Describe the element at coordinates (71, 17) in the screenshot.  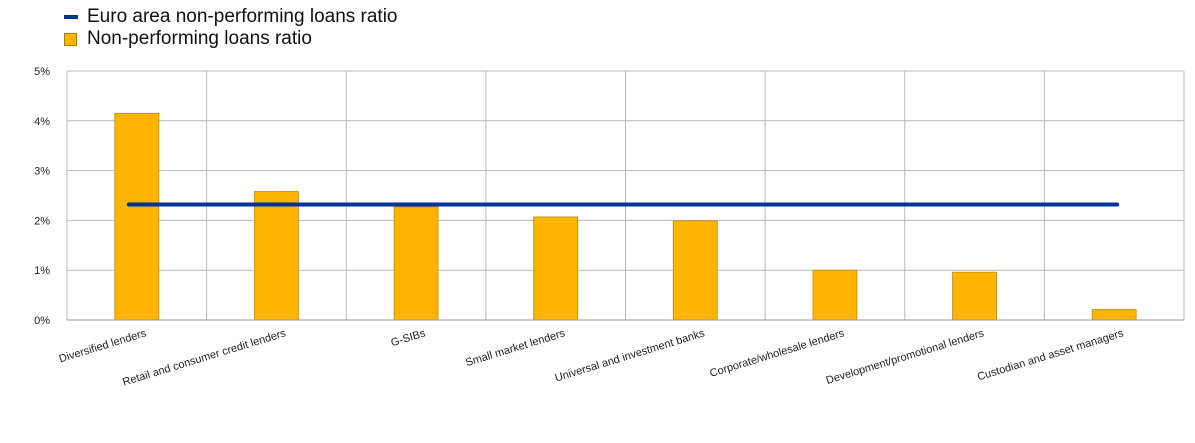
I see `legend-line-swatch` at that location.